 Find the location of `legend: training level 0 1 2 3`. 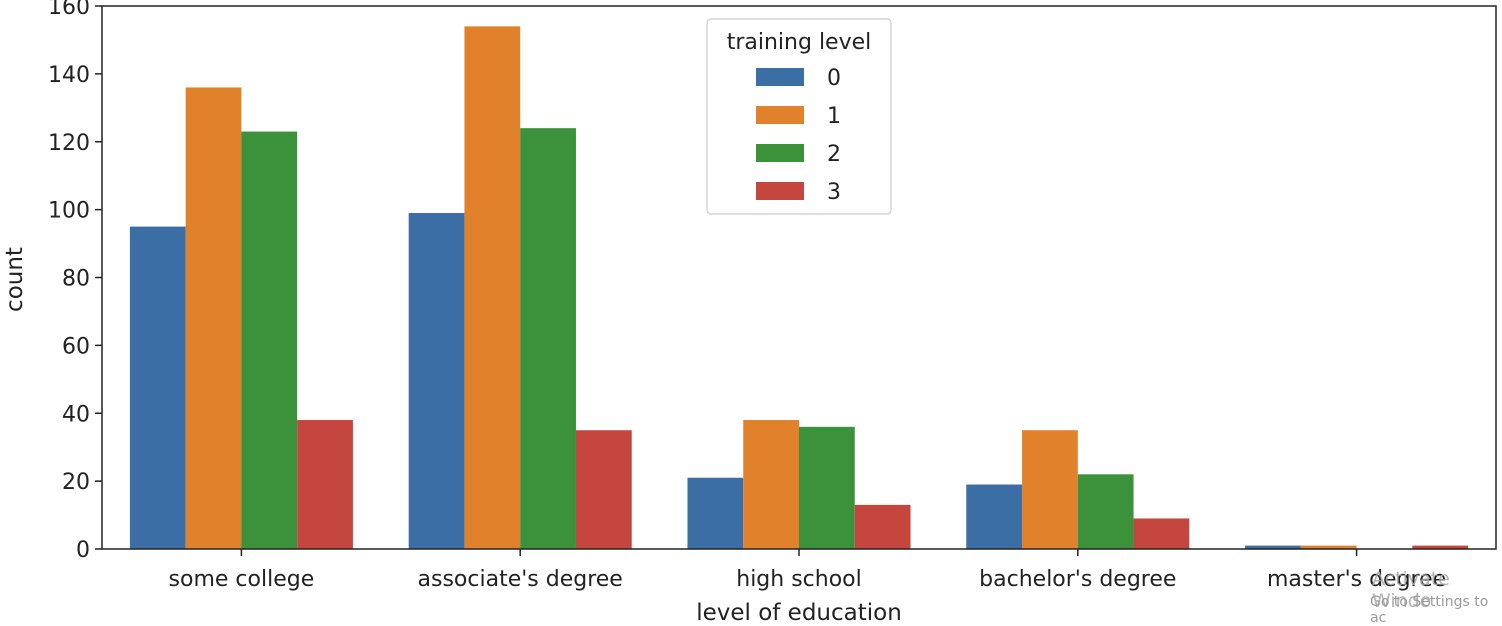

legend: training level 0 1 2 3 is located at coordinates (799, 116).